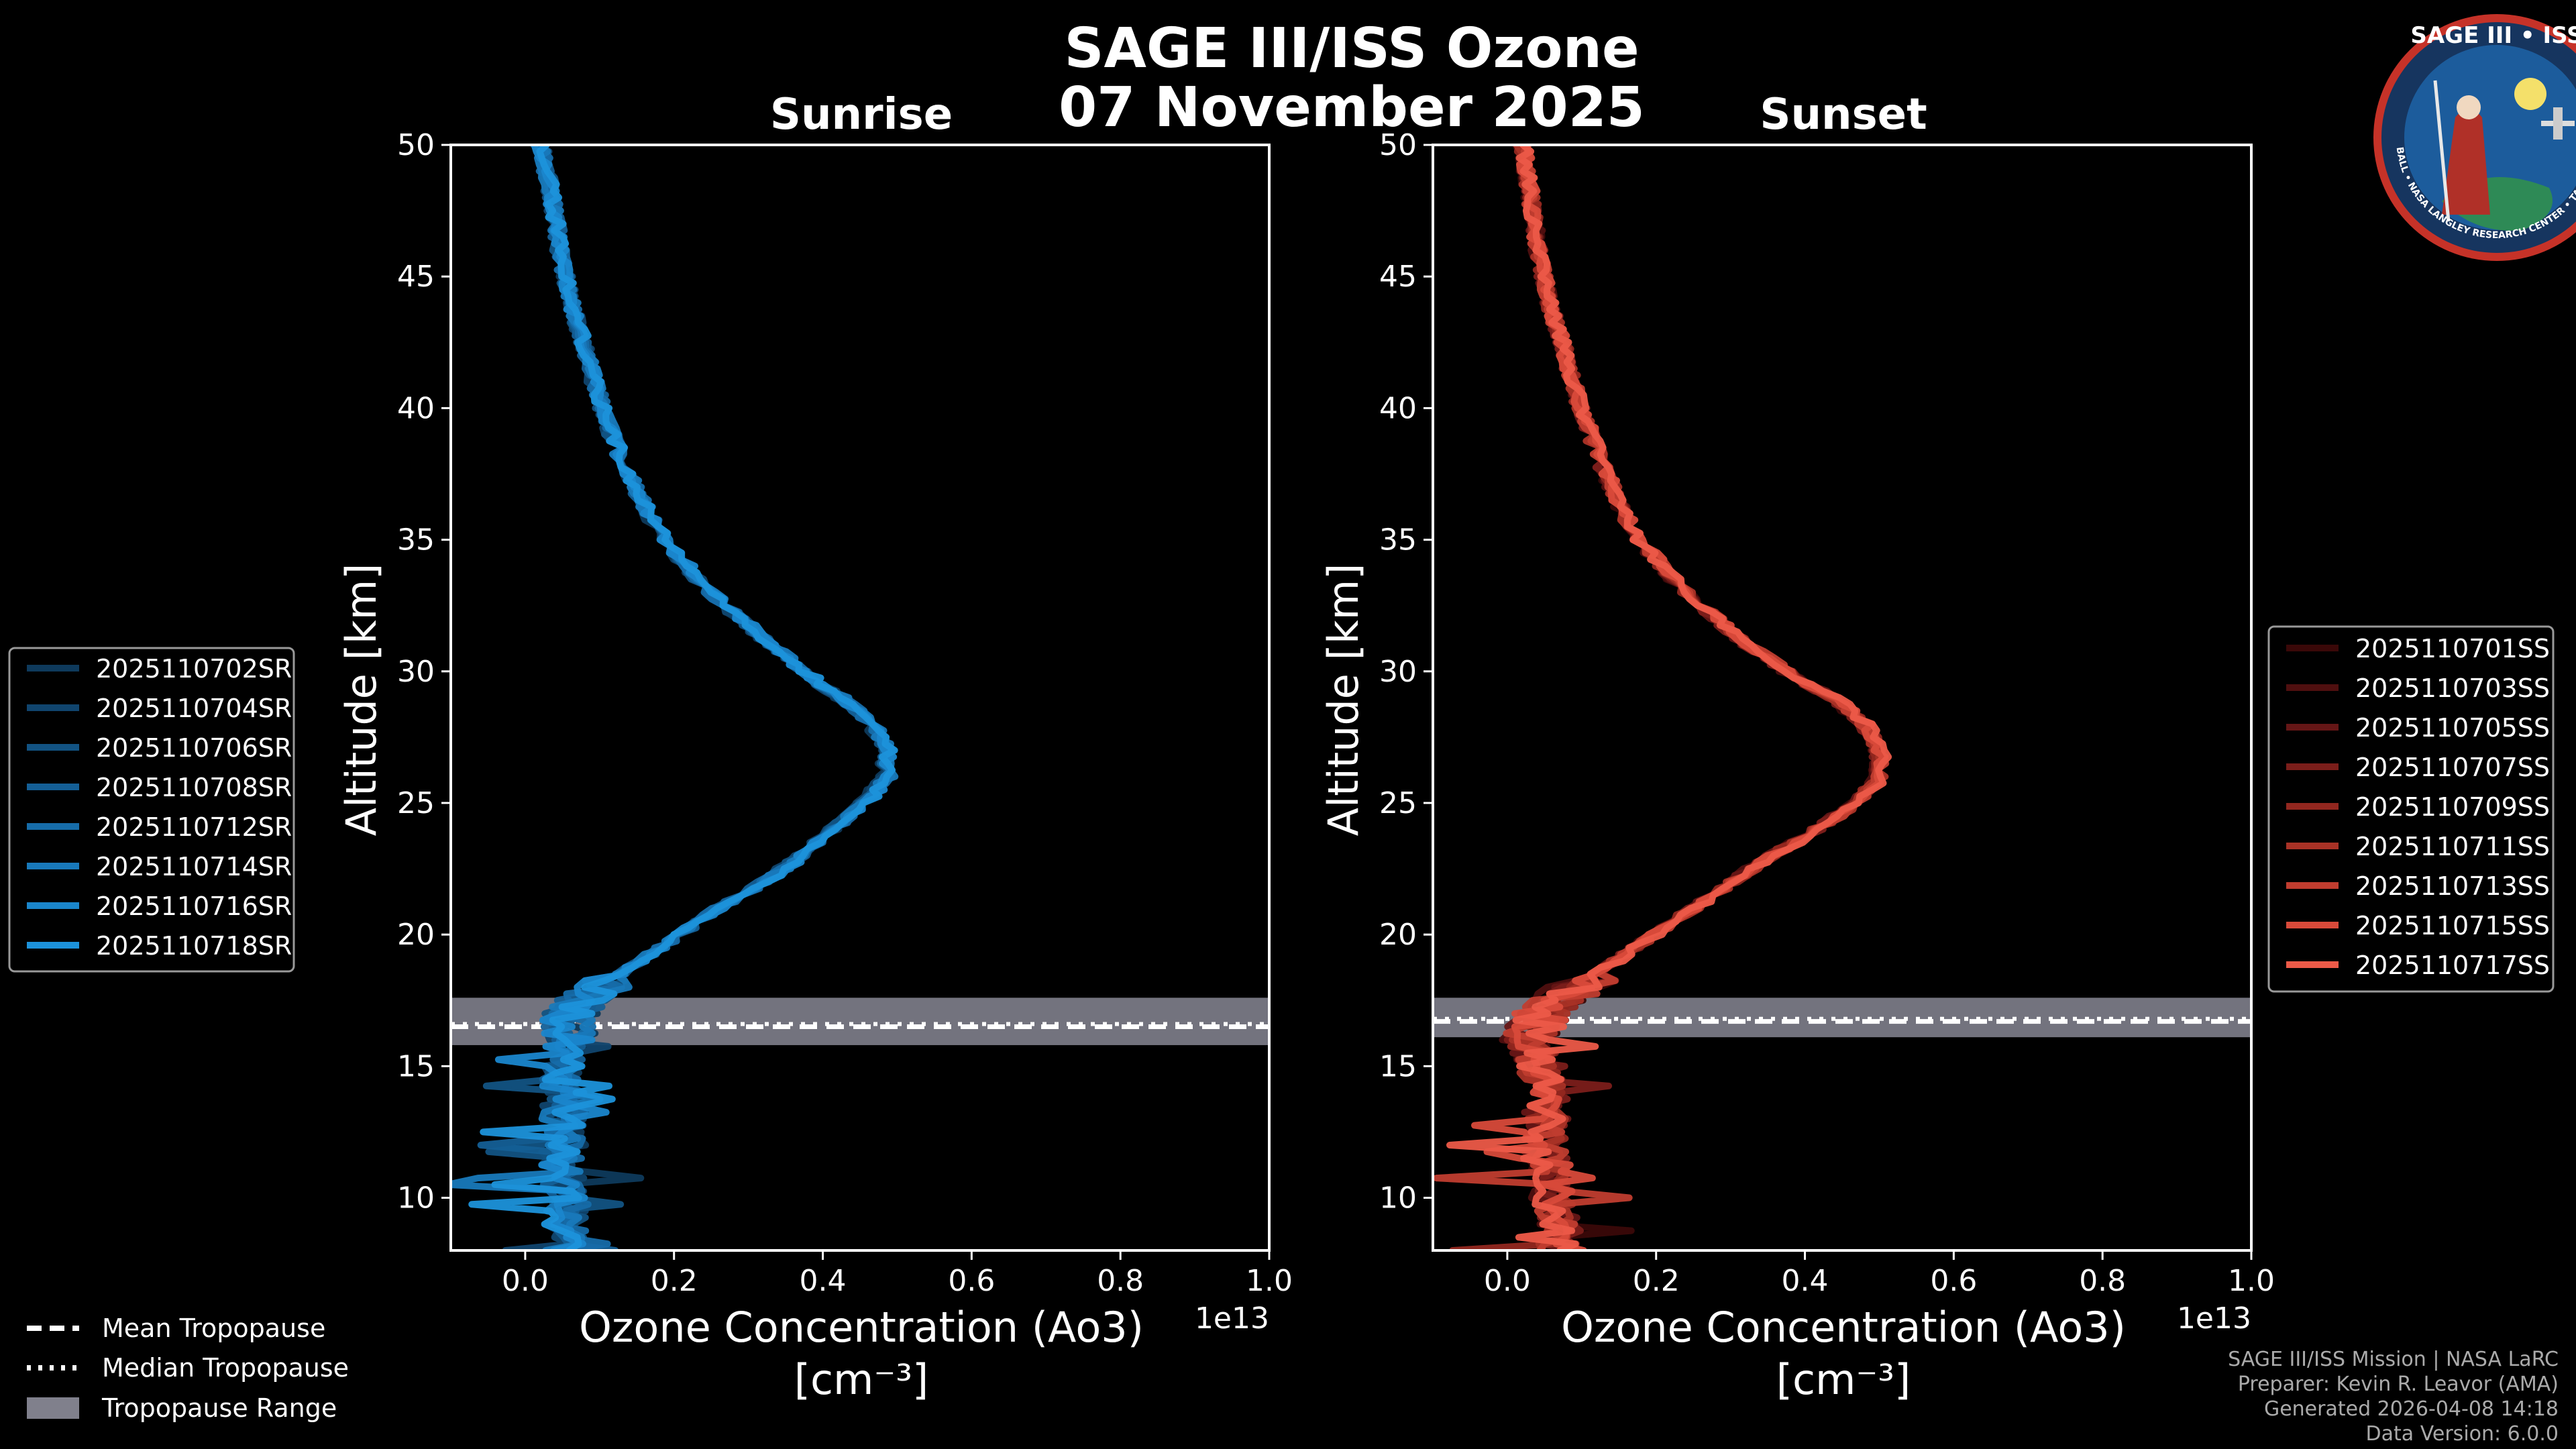  I want to click on sunrise-y-tick-label: 25, so click(416, 803).